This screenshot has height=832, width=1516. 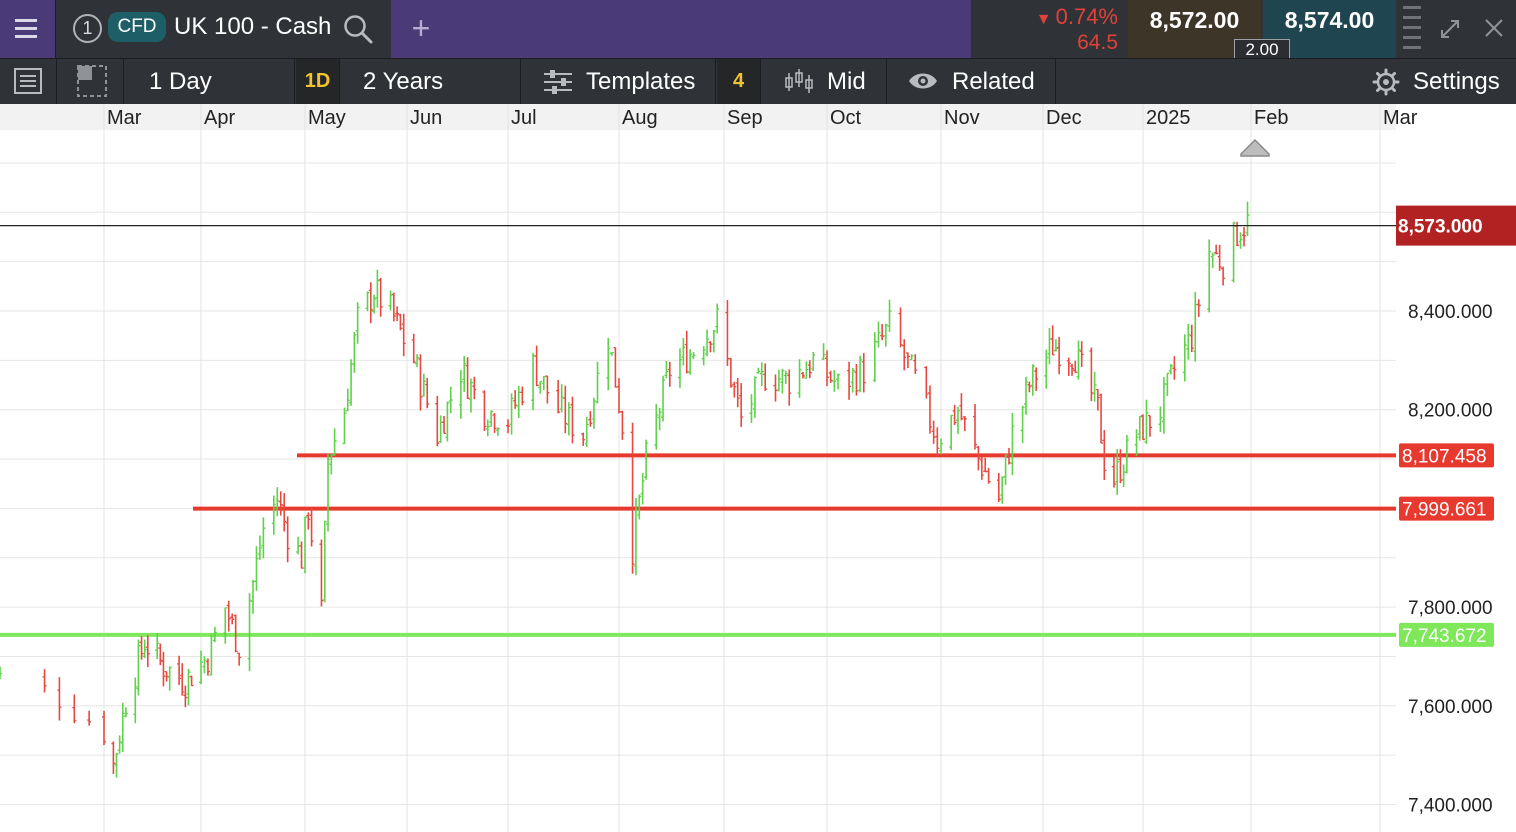 What do you see at coordinates (253, 26) in the screenshot?
I see `instrument-name: UK 100 - Cash` at bounding box center [253, 26].